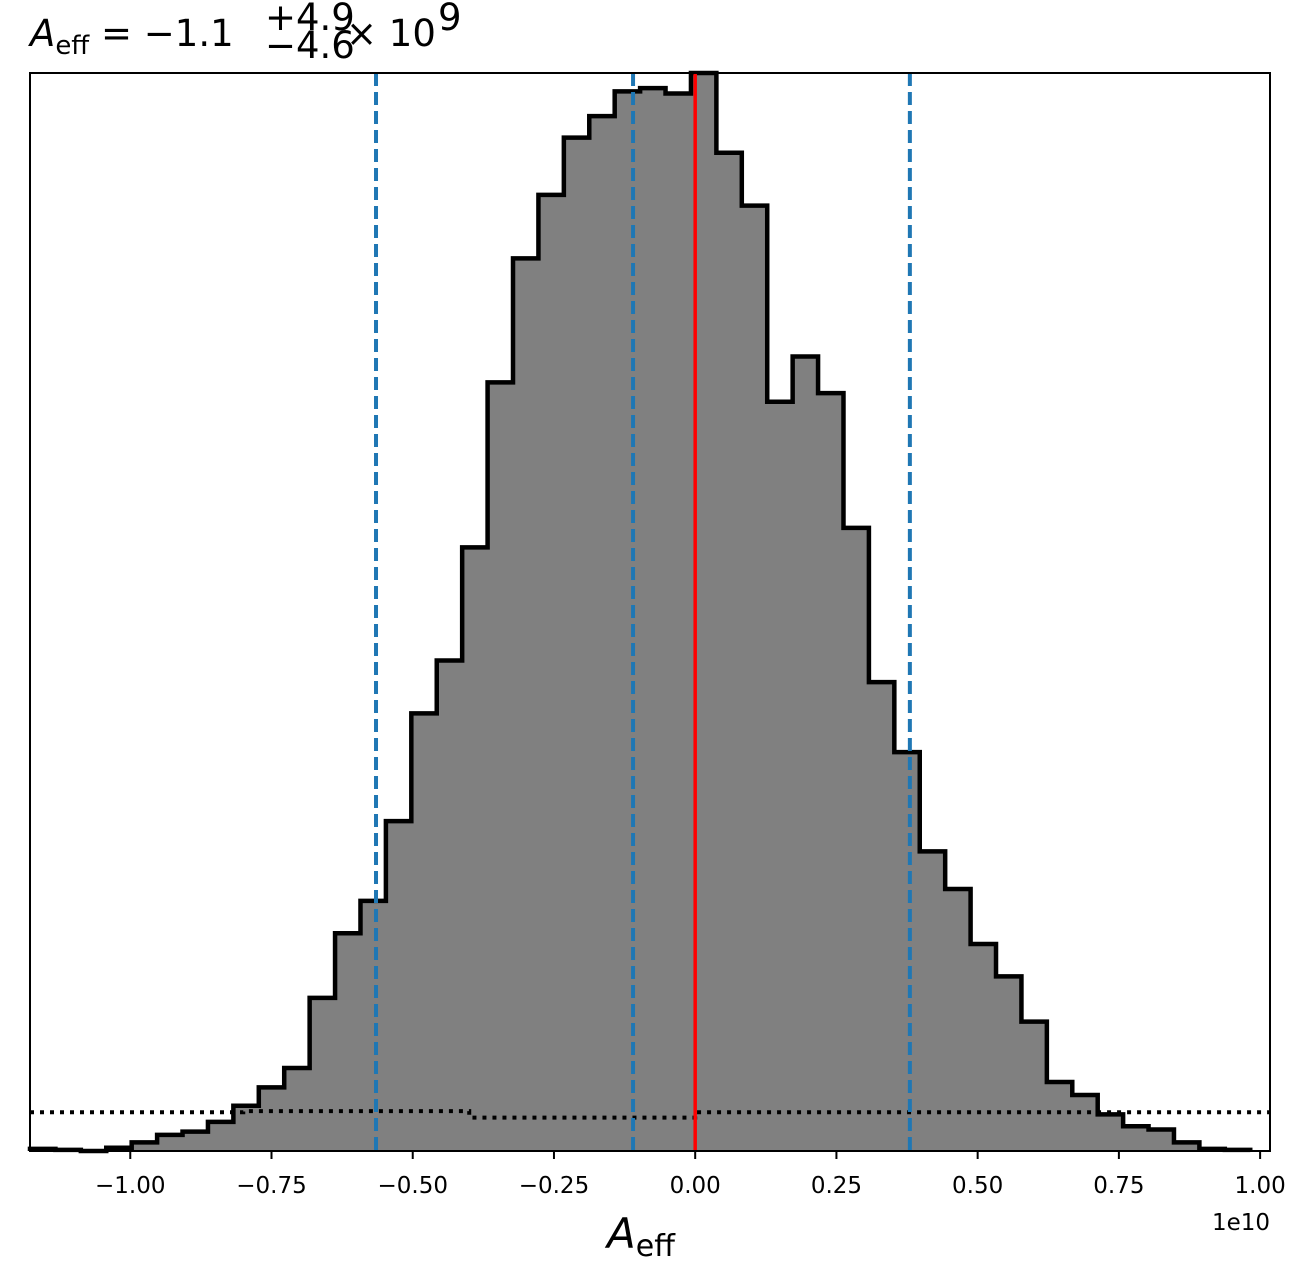 This screenshot has height=1278, width=1309. I want to click on title-lower-error: −4.6, so click(310, 45).